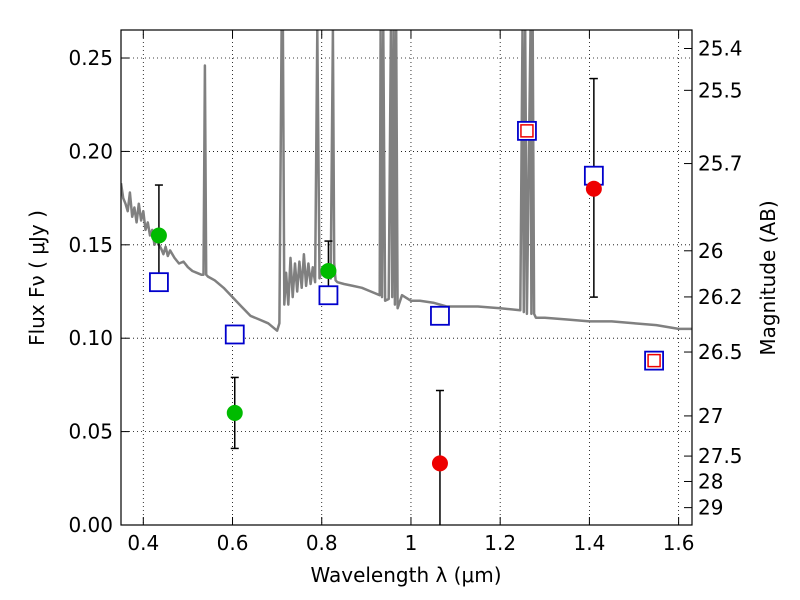  Describe the element at coordinates (500, 543) in the screenshot. I see `x-tick-label: 1.2` at that location.